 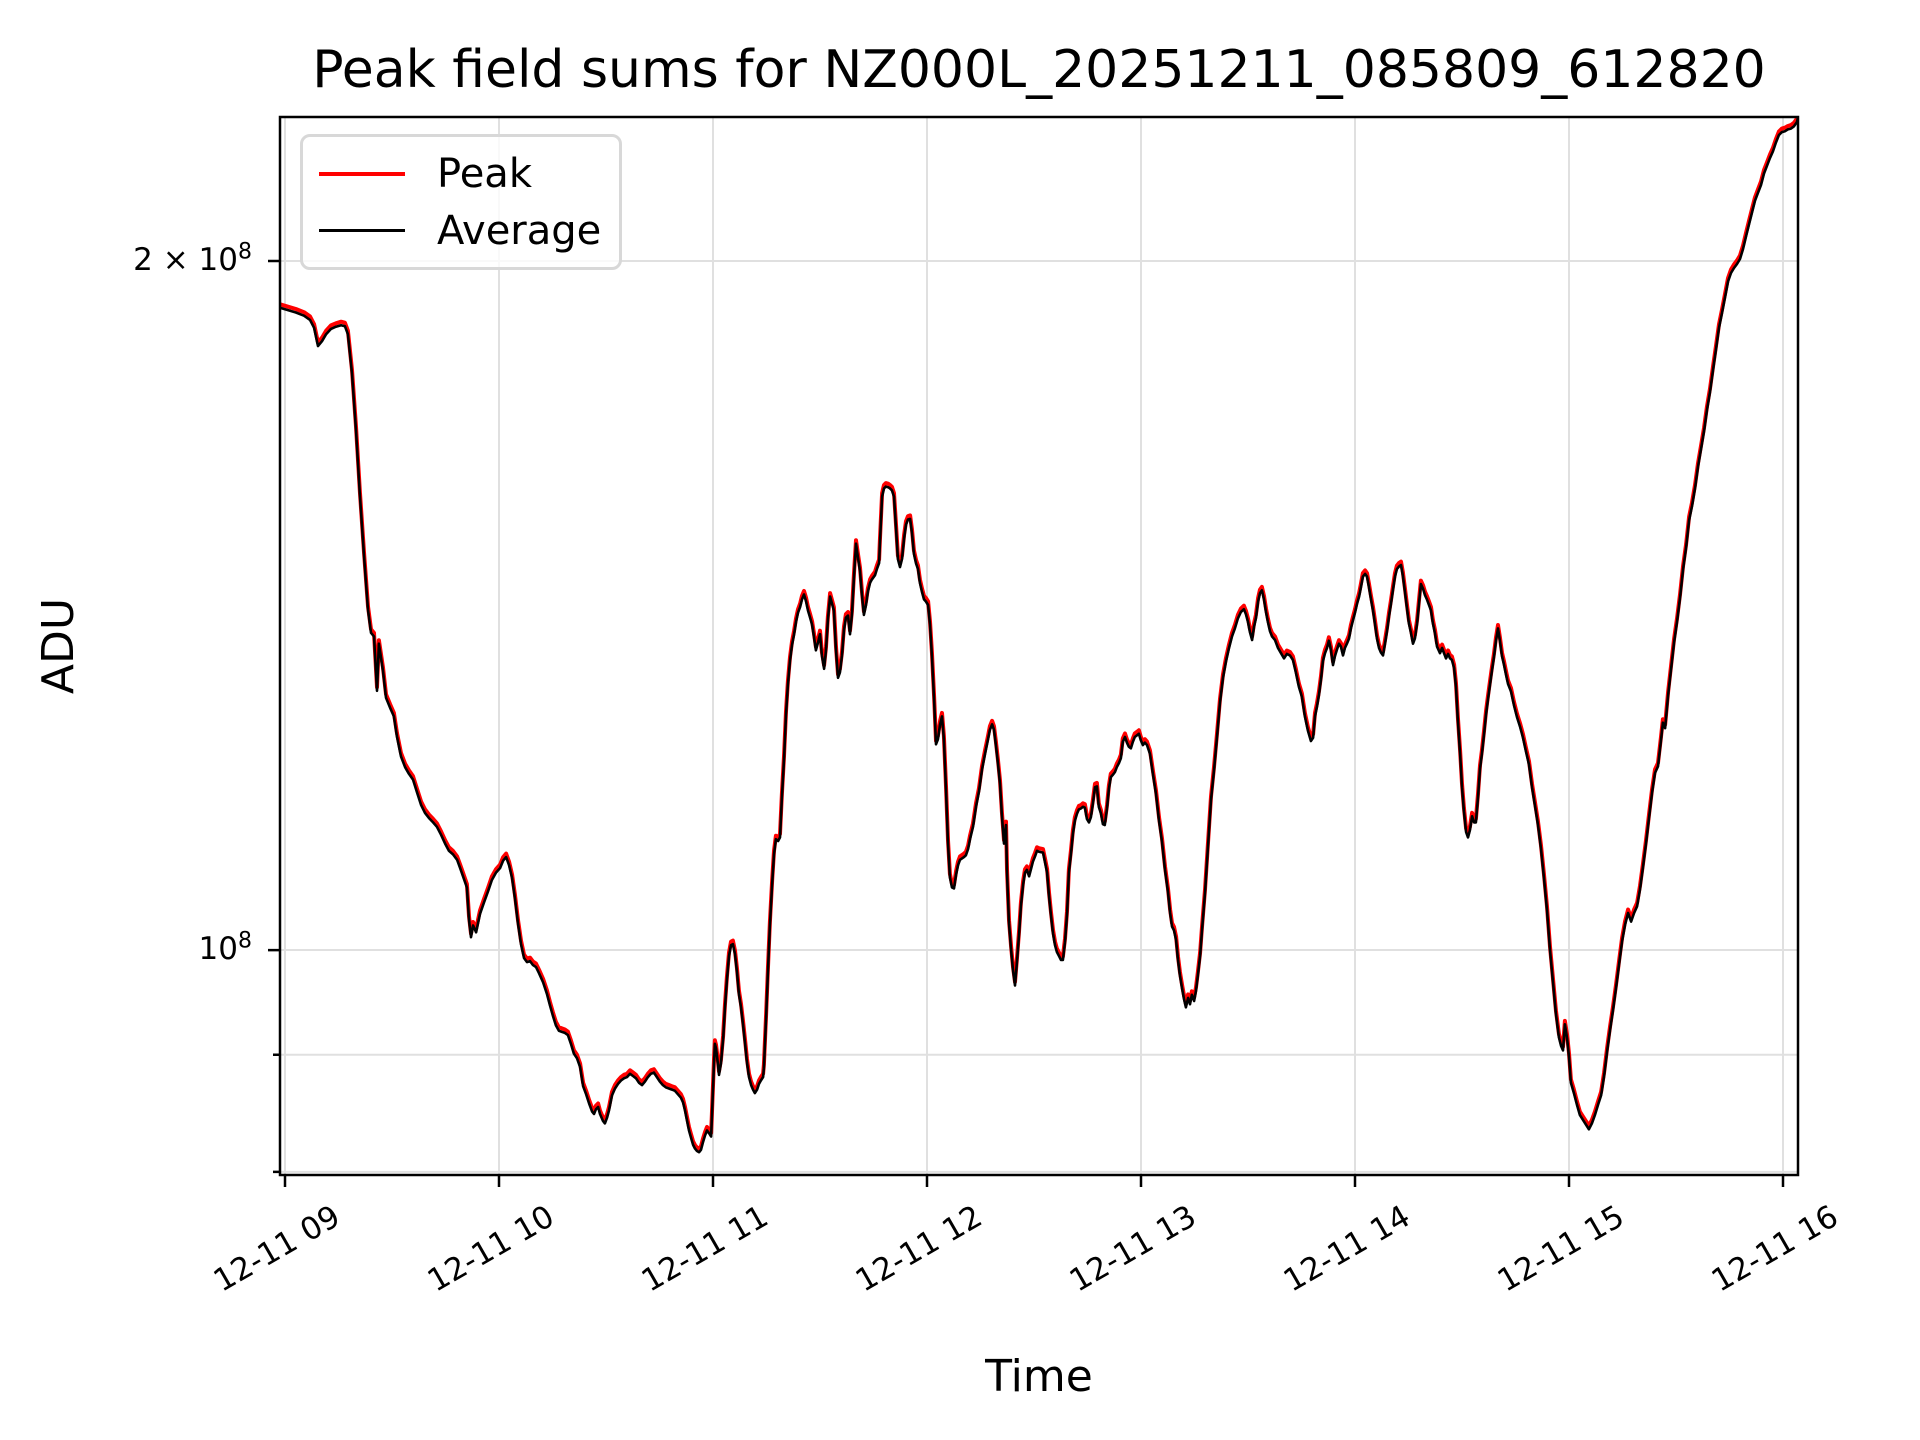 What do you see at coordinates (362, 230) in the screenshot?
I see `average-line-swatch` at bounding box center [362, 230].